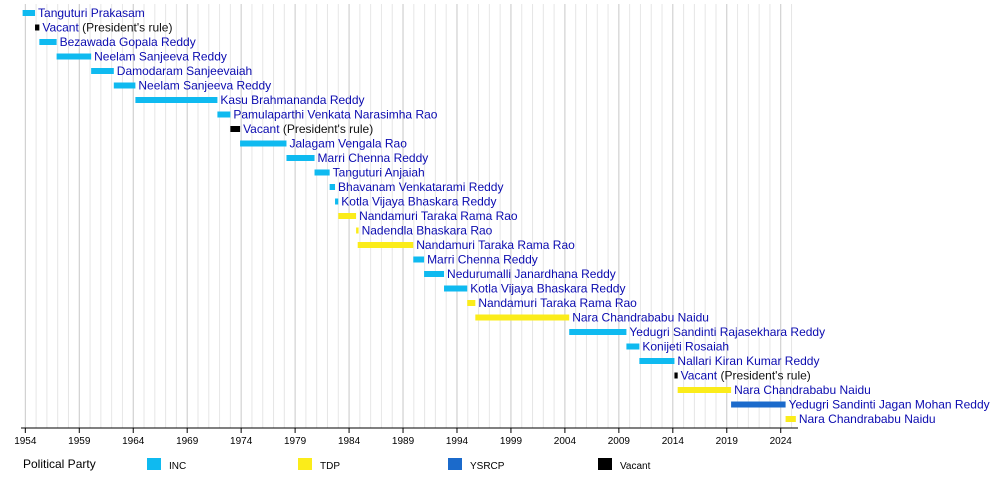 Image resolution: width=1000 pixels, height=480 pixels. I want to click on term-label: Nadendla Bhaskara Rao, so click(427, 231).